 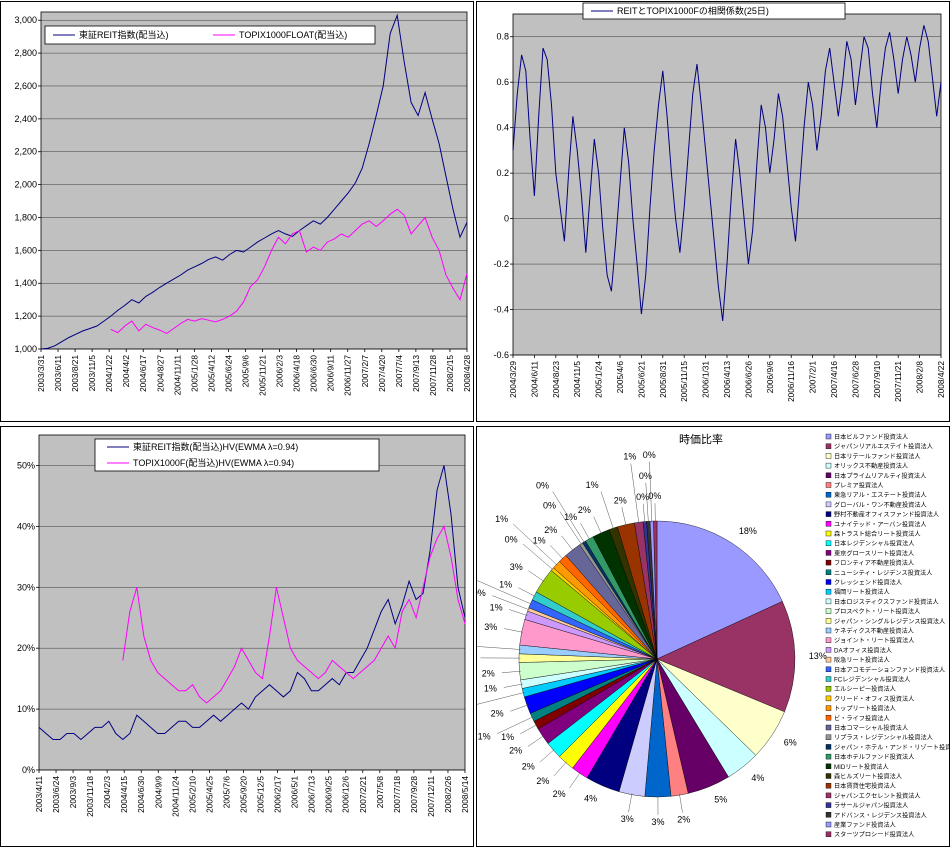 What do you see at coordinates (175, 796) in the screenshot?
I see `x-axis-label: 2004/11/24` at bounding box center [175, 796].